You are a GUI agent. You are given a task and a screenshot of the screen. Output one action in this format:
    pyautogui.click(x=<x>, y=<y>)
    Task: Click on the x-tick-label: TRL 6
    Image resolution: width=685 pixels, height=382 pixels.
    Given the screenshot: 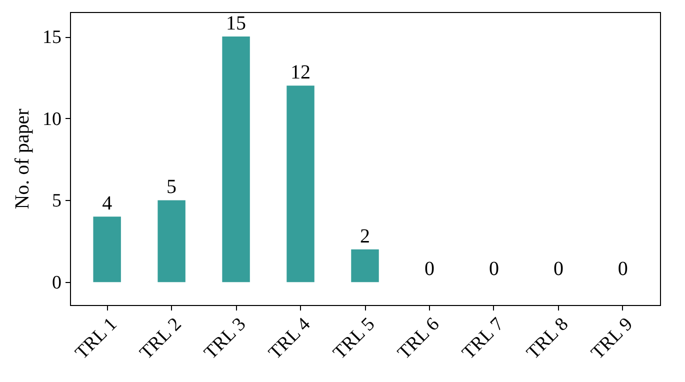 What is the action you would take?
    pyautogui.click(x=419, y=339)
    